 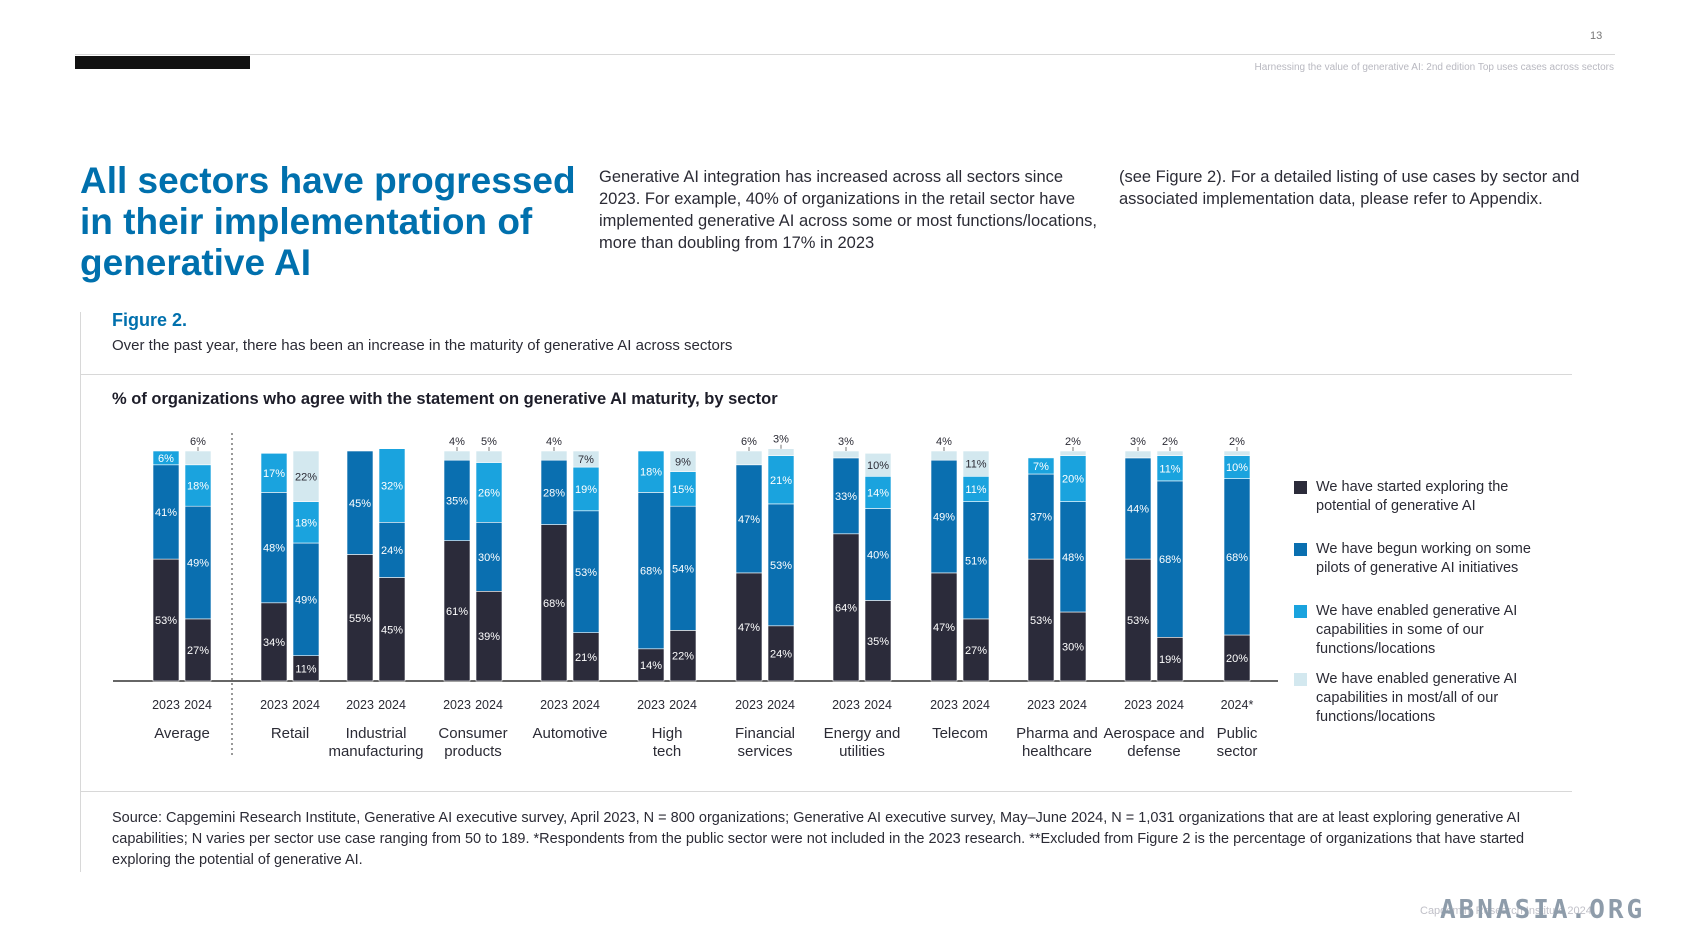 I want to click on x-category-label: Public, so click(x=1237, y=733).